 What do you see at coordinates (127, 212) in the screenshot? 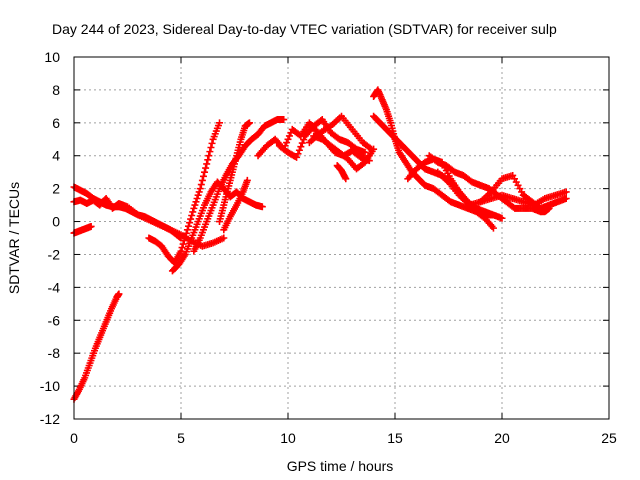
I see `series-track-a` at bounding box center [127, 212].